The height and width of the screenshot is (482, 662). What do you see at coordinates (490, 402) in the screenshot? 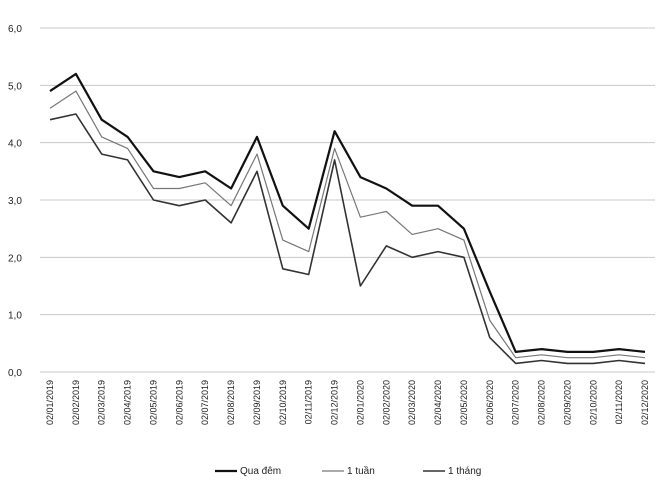
I see `x-tick-label: 02/06/2020` at bounding box center [490, 402].